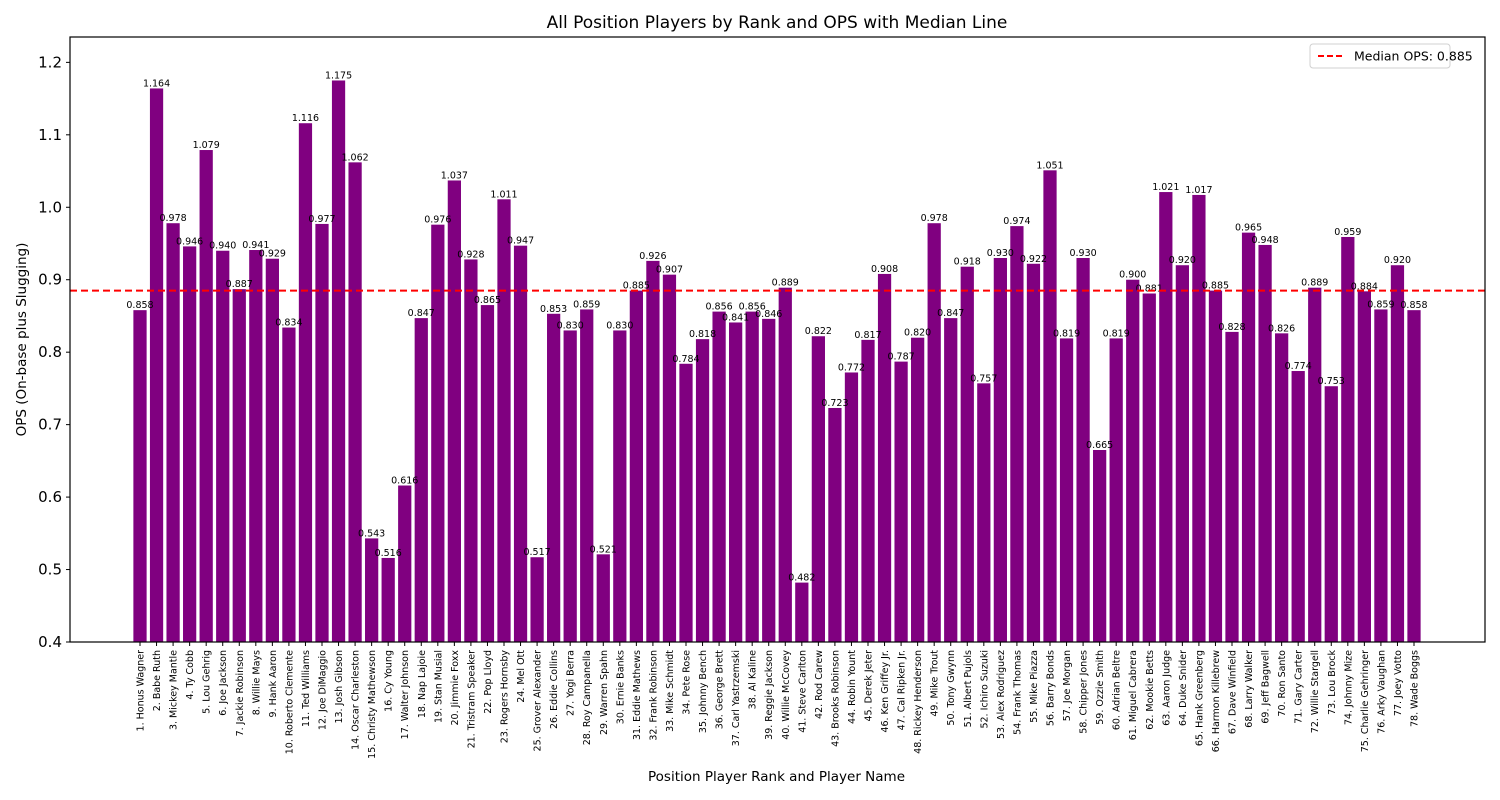 This screenshot has width=1500, height=800. What do you see at coordinates (1133, 695) in the screenshot?
I see `x-tick-label: 61. Miguel Cabrera` at bounding box center [1133, 695].